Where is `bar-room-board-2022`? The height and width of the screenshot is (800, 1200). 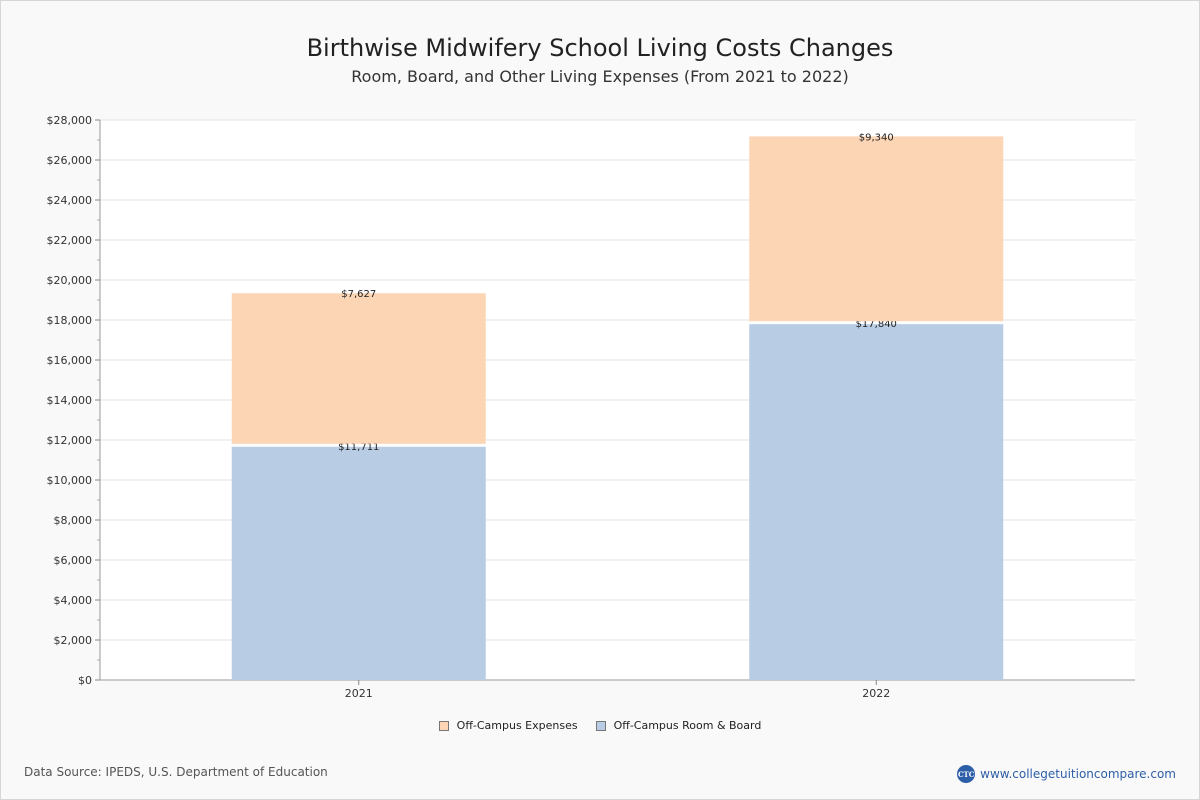 bar-room-board-2022 is located at coordinates (876, 502).